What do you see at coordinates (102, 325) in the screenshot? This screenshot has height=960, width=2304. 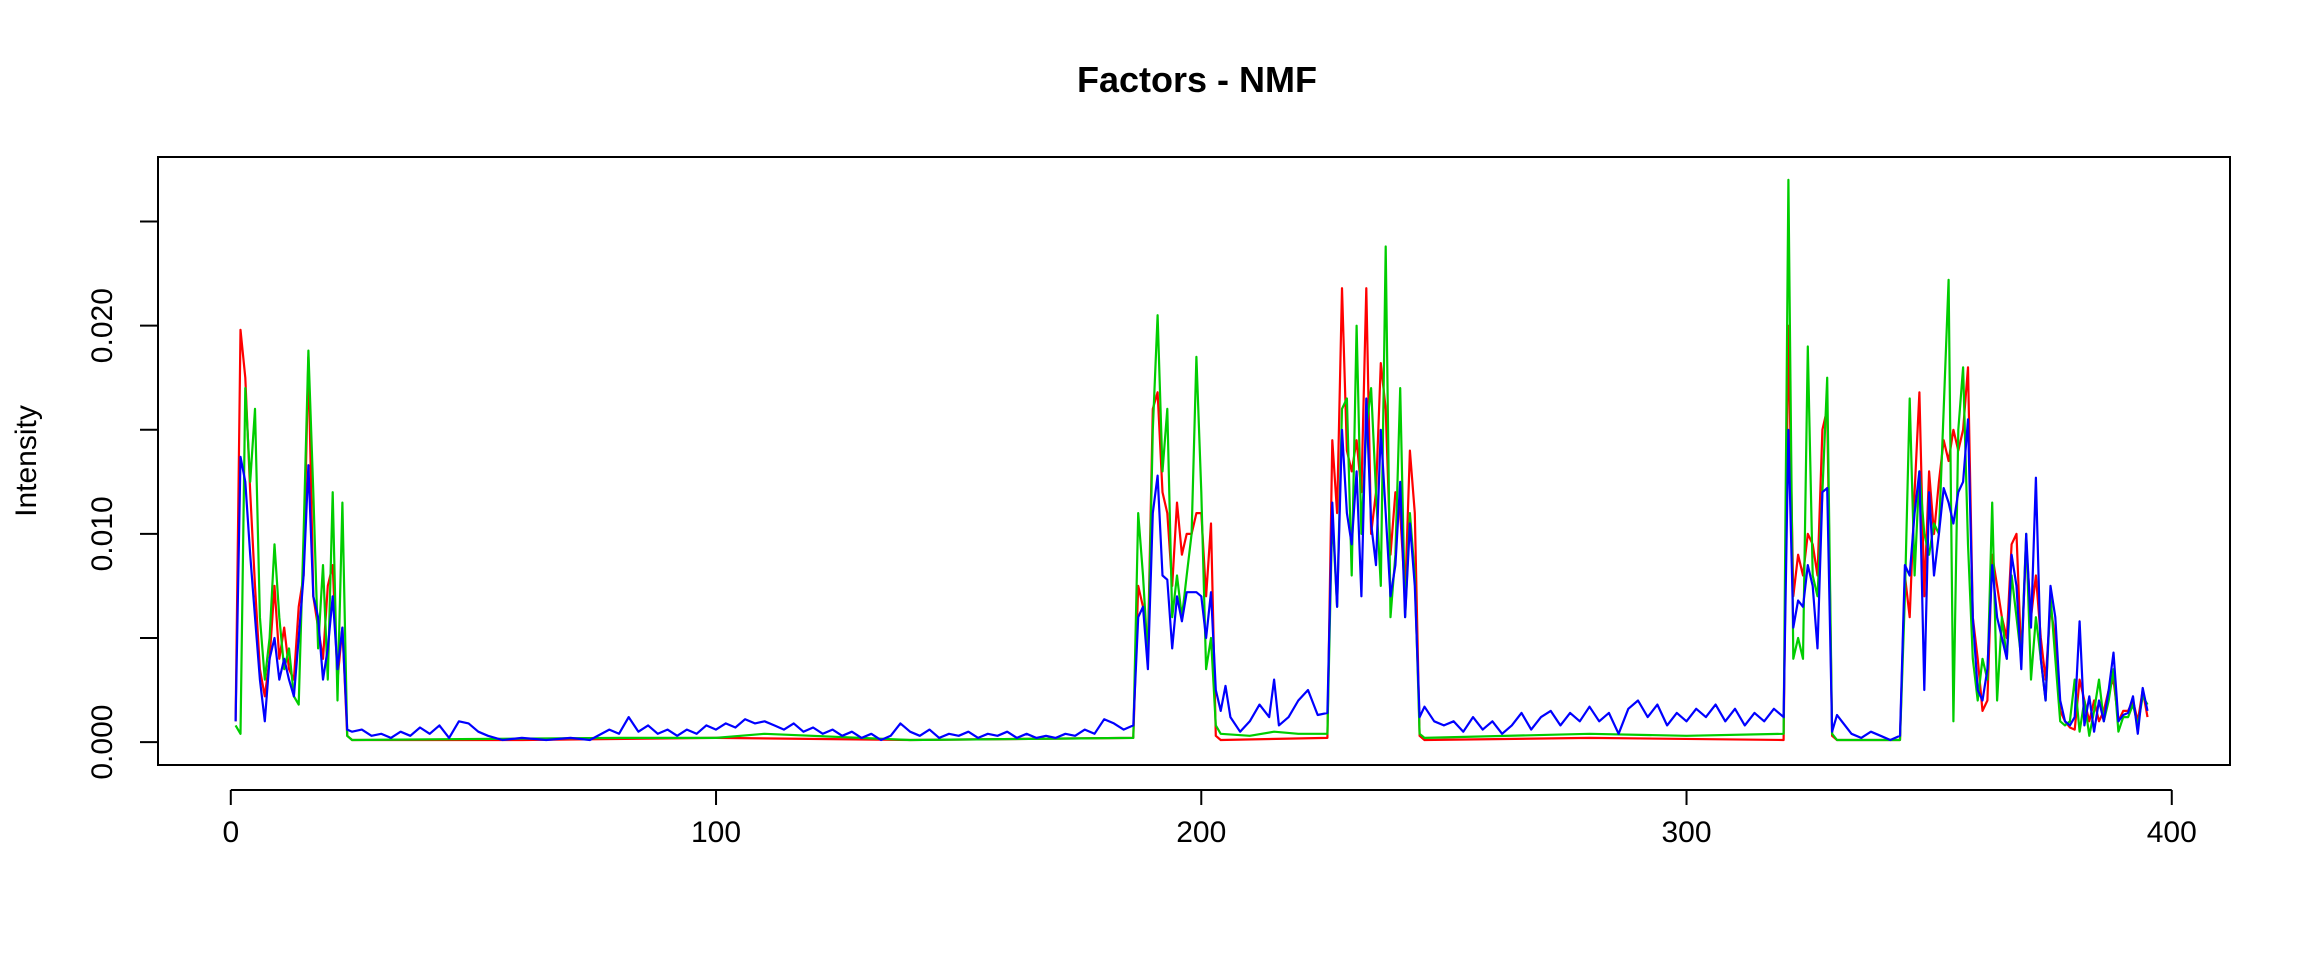 I see `y-tick-label: 0.020` at bounding box center [102, 325].